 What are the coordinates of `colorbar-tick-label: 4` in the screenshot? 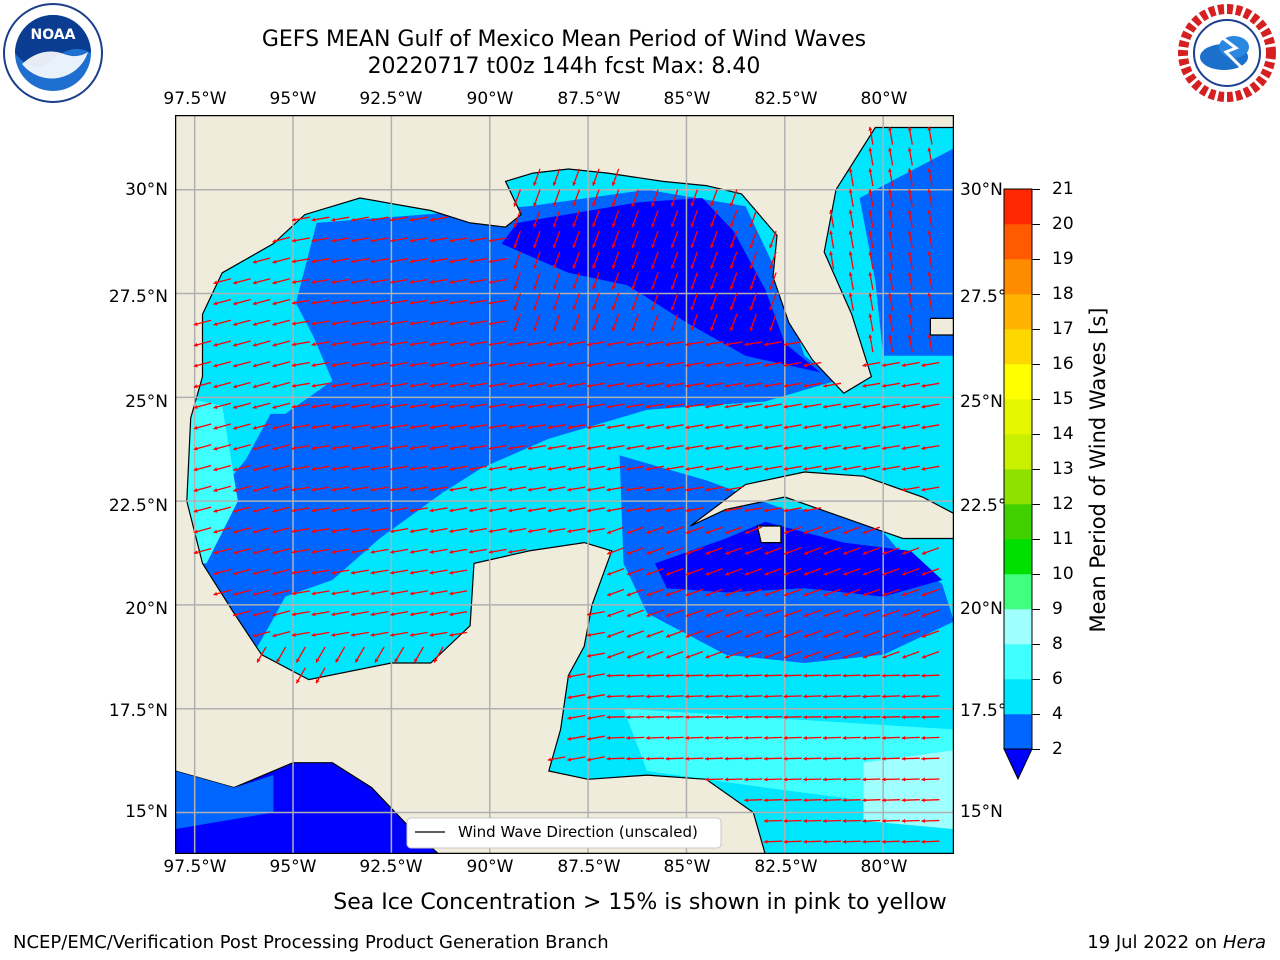 It's located at (1057, 714).